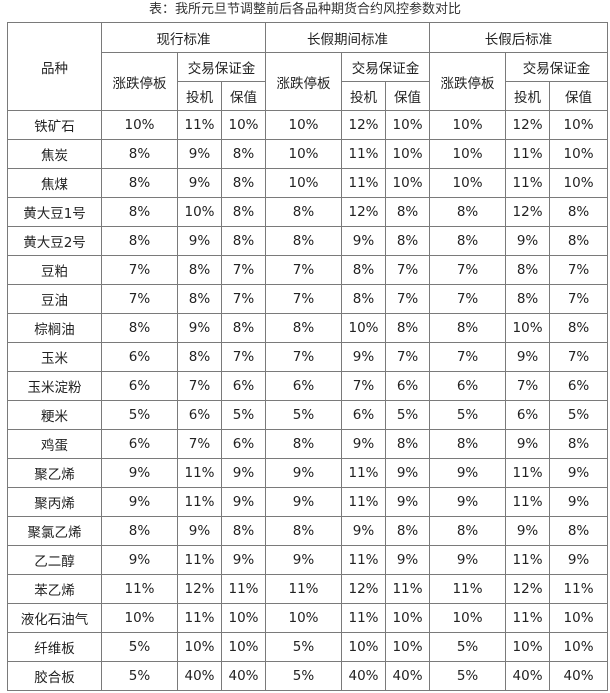 The image size is (610, 693). What do you see at coordinates (54, 473) in the screenshot?
I see `variety-name: 聚乙烯` at bounding box center [54, 473].